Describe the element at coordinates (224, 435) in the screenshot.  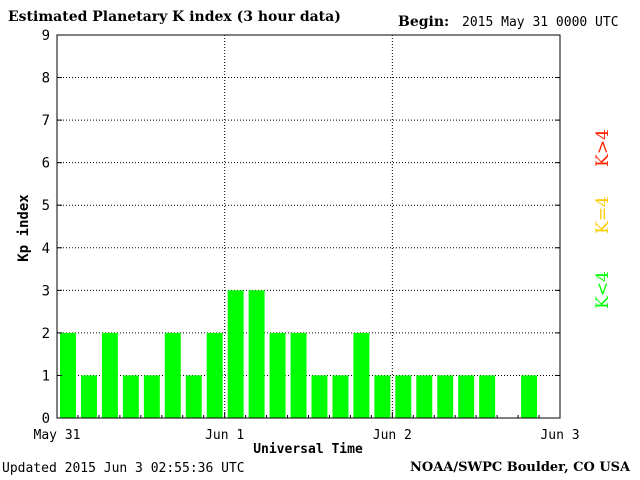
I see `x-tick-label: Jun 1` at that location.